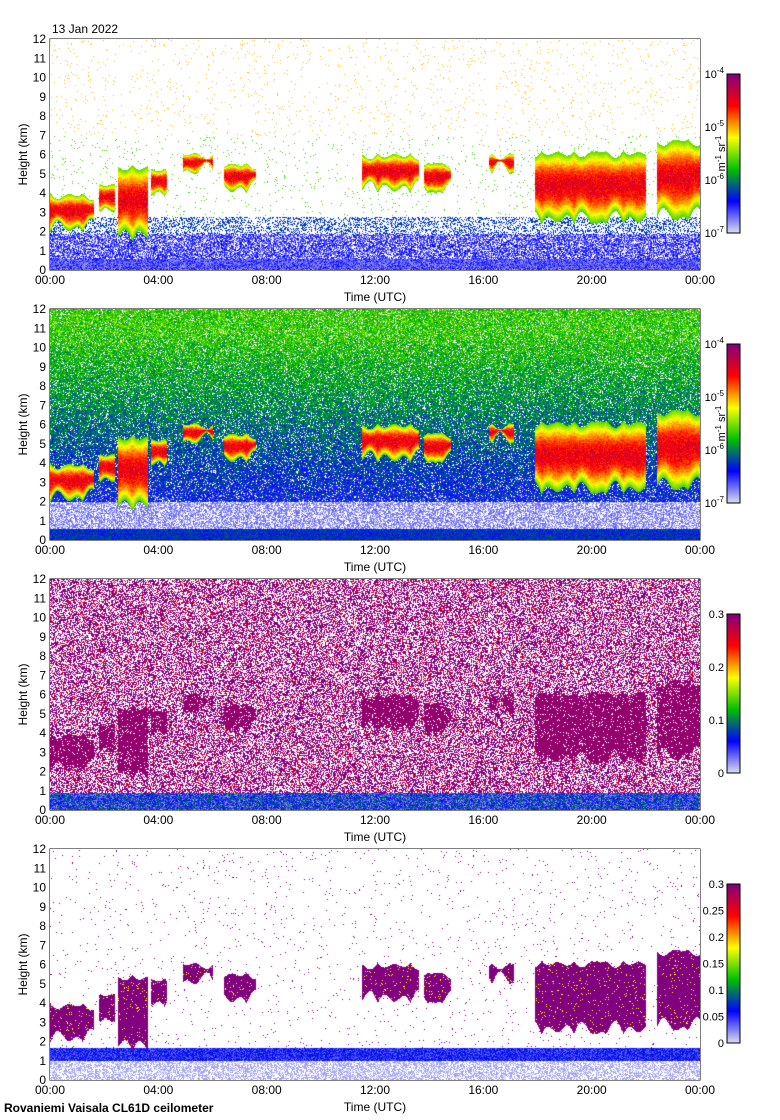  I want to click on colorbar-tick-label: 0.25, so click(713, 912).